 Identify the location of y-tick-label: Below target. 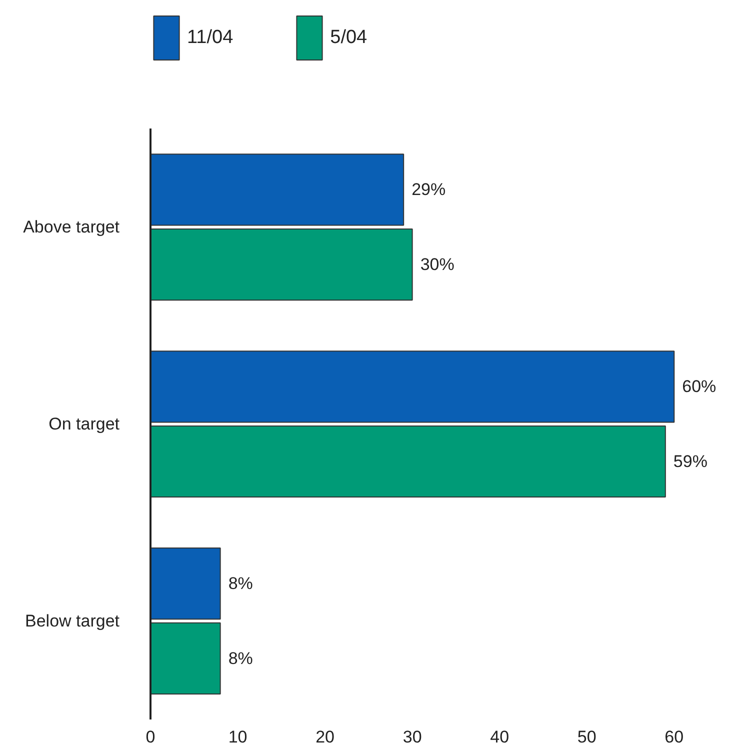
(72, 621).